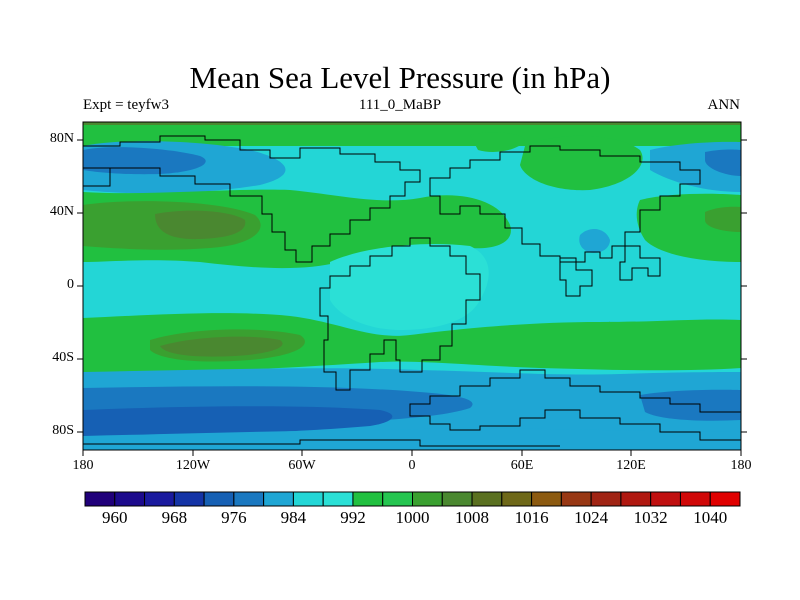  What do you see at coordinates (126, 105) in the screenshot?
I see `experiment-label: Expt = teyfw3` at bounding box center [126, 105].